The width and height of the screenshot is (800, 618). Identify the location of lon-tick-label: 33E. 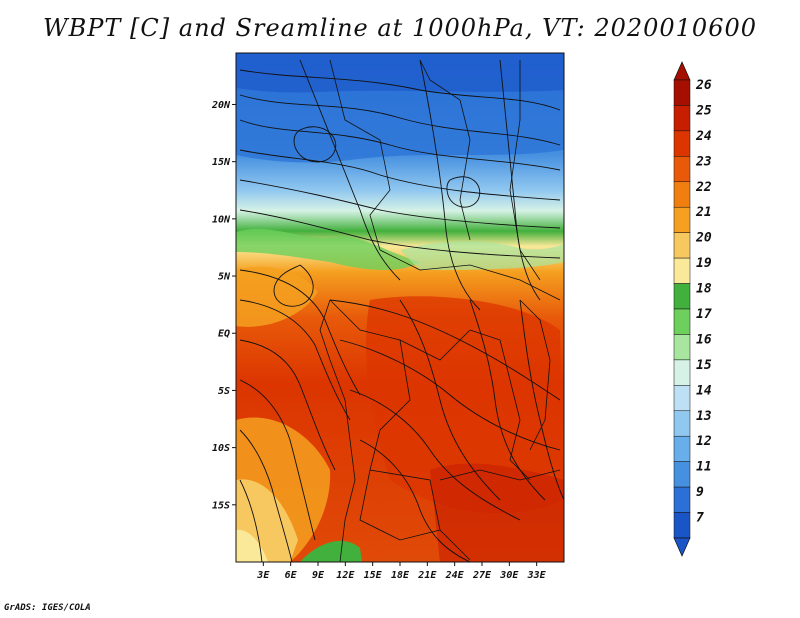
(537, 575).